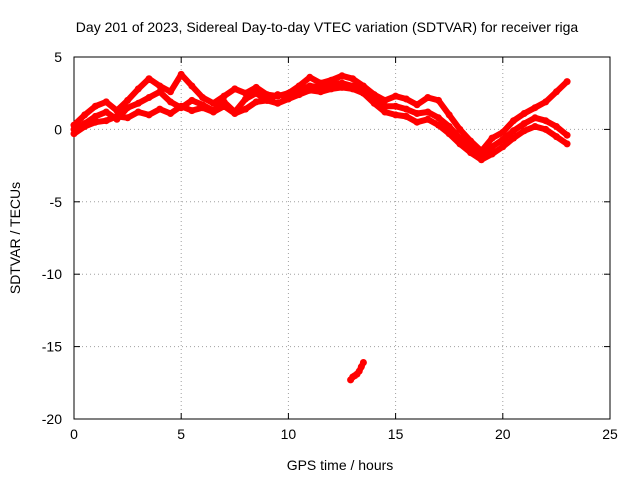  I want to click on y-tick-label: -5, so click(56, 202).